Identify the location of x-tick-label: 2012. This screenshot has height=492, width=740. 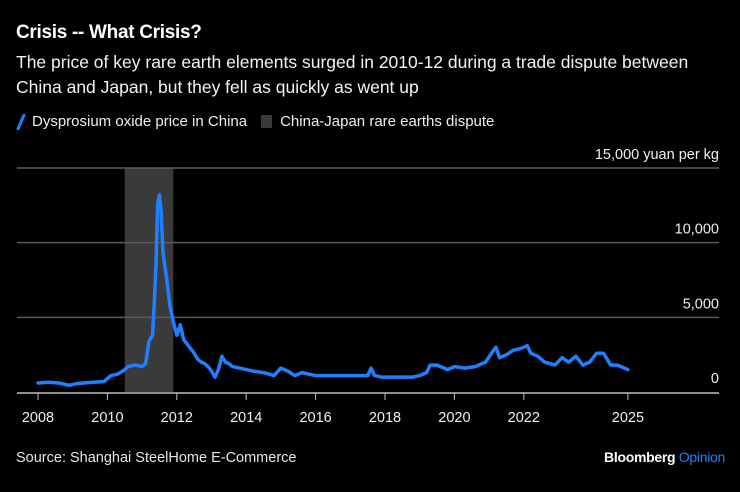
(177, 418).